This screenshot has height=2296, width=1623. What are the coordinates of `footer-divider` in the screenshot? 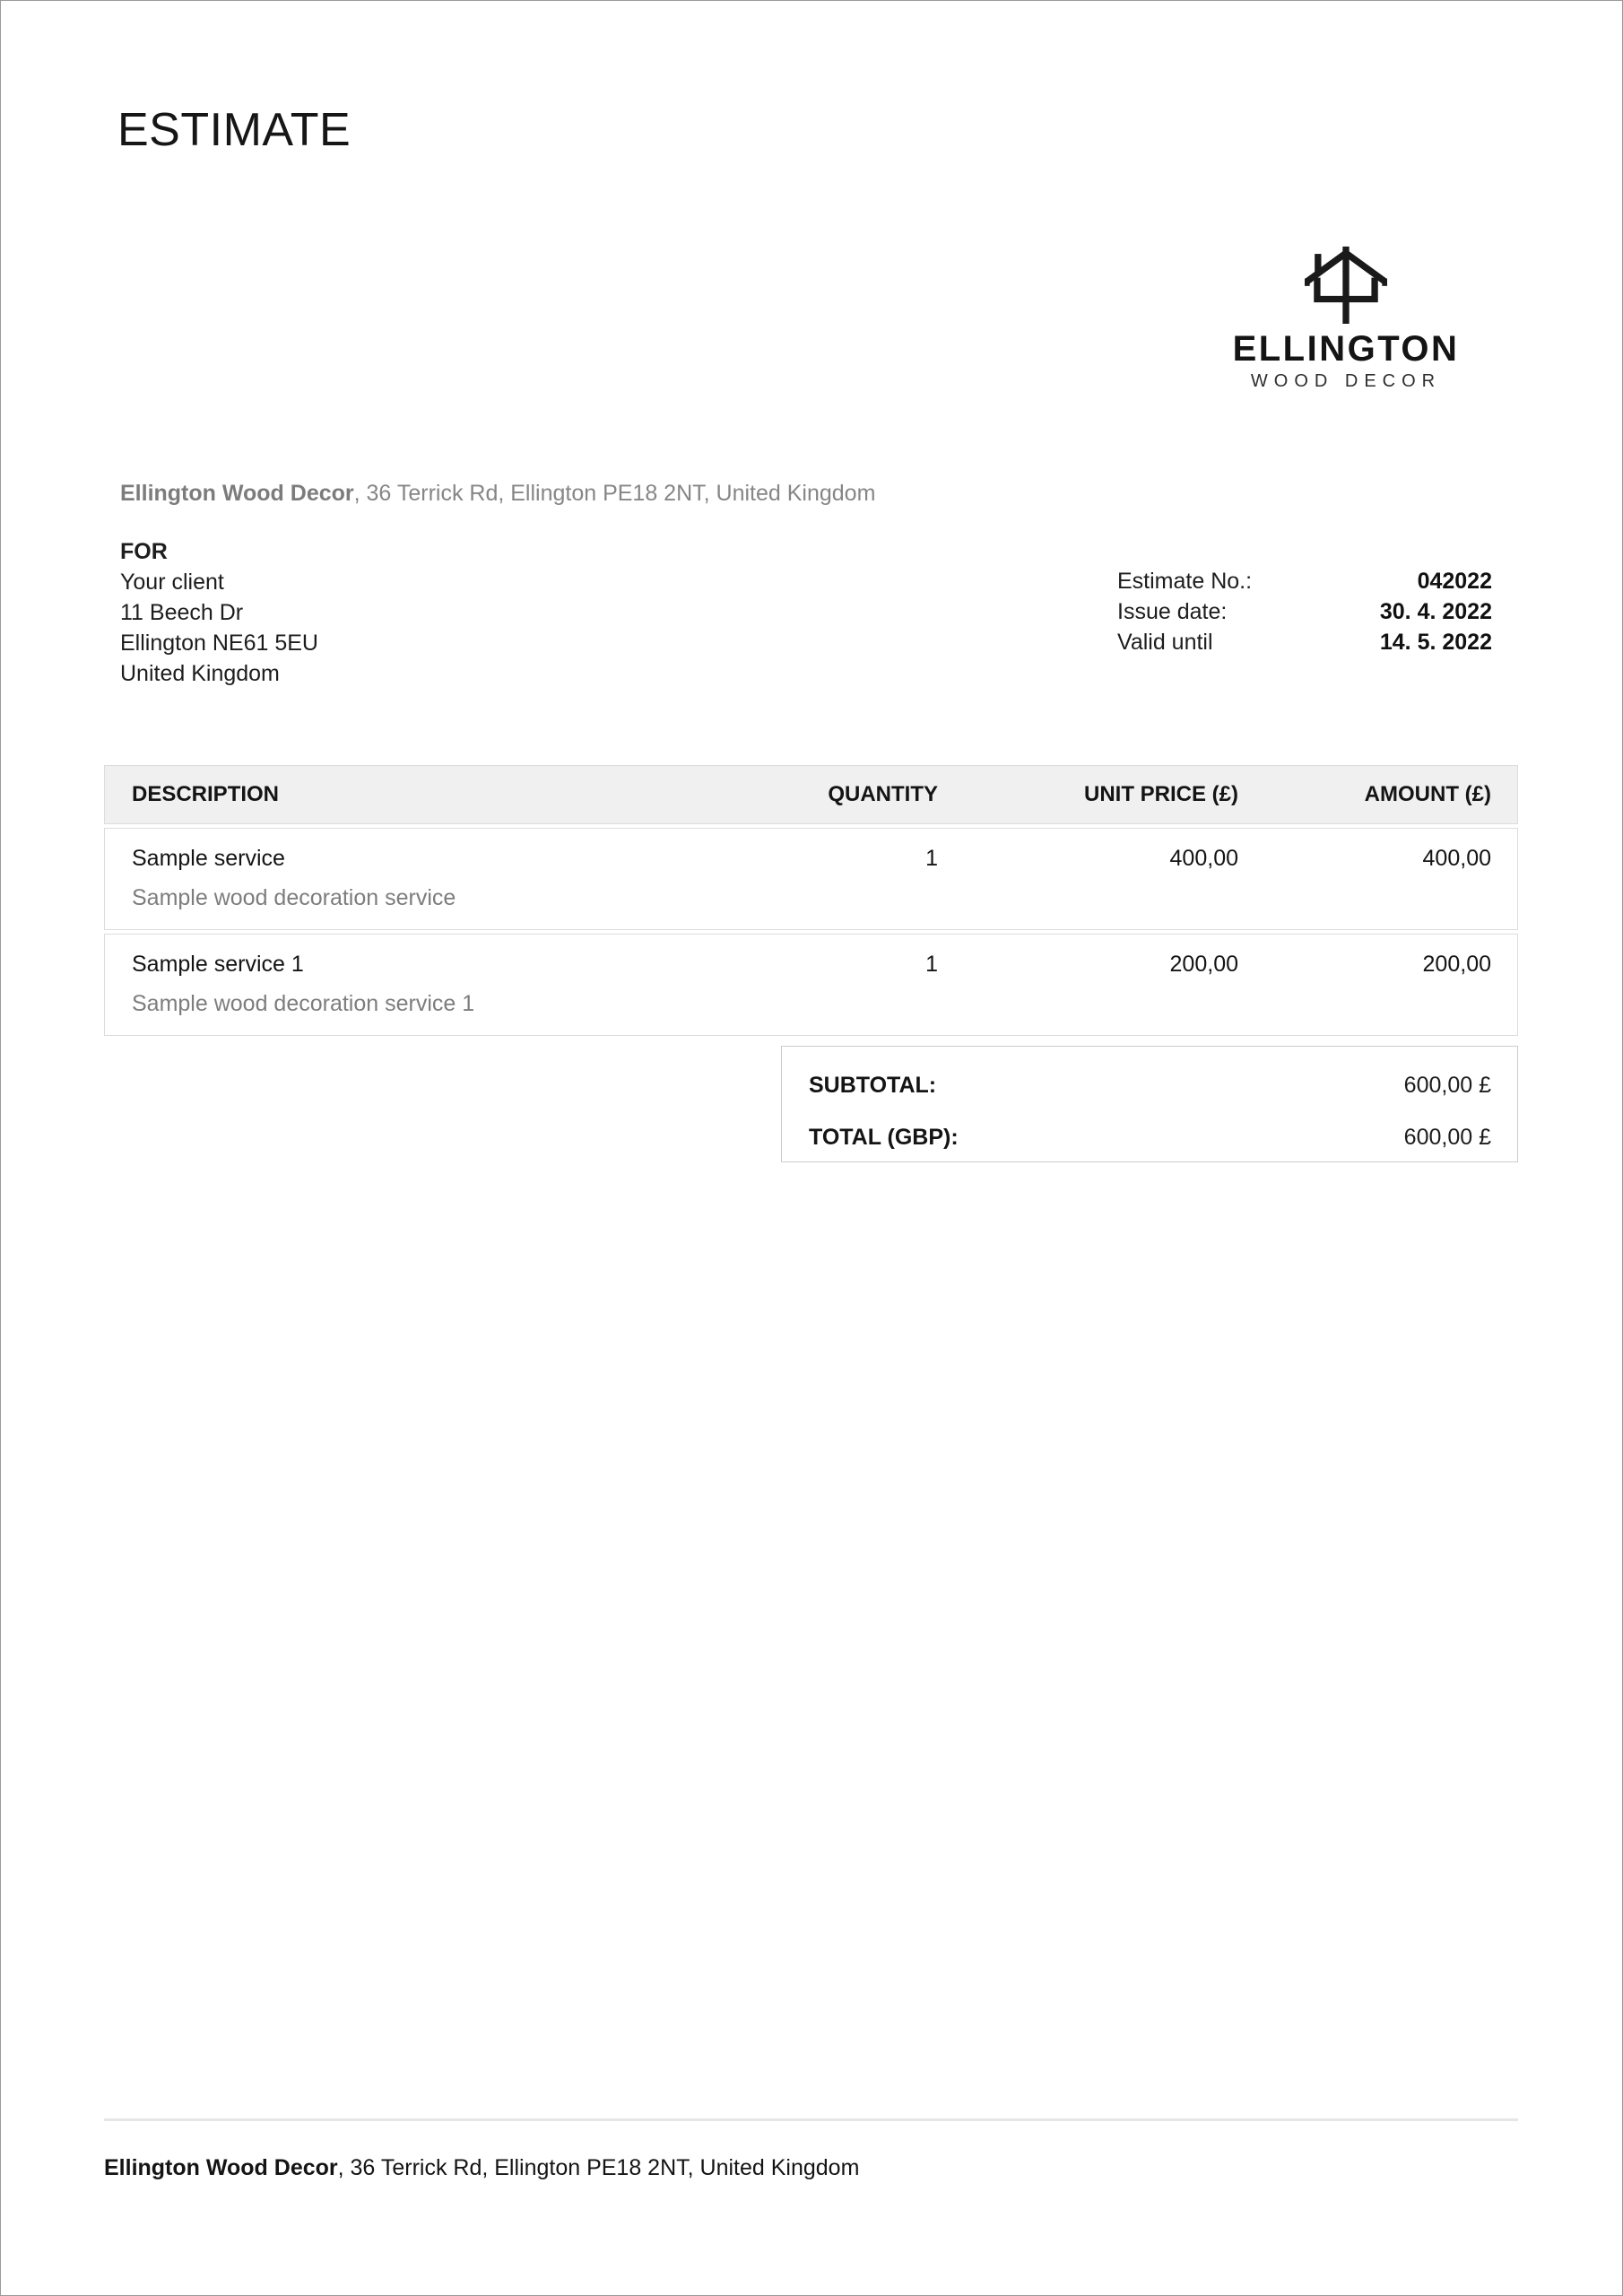 It's located at (811, 2119).